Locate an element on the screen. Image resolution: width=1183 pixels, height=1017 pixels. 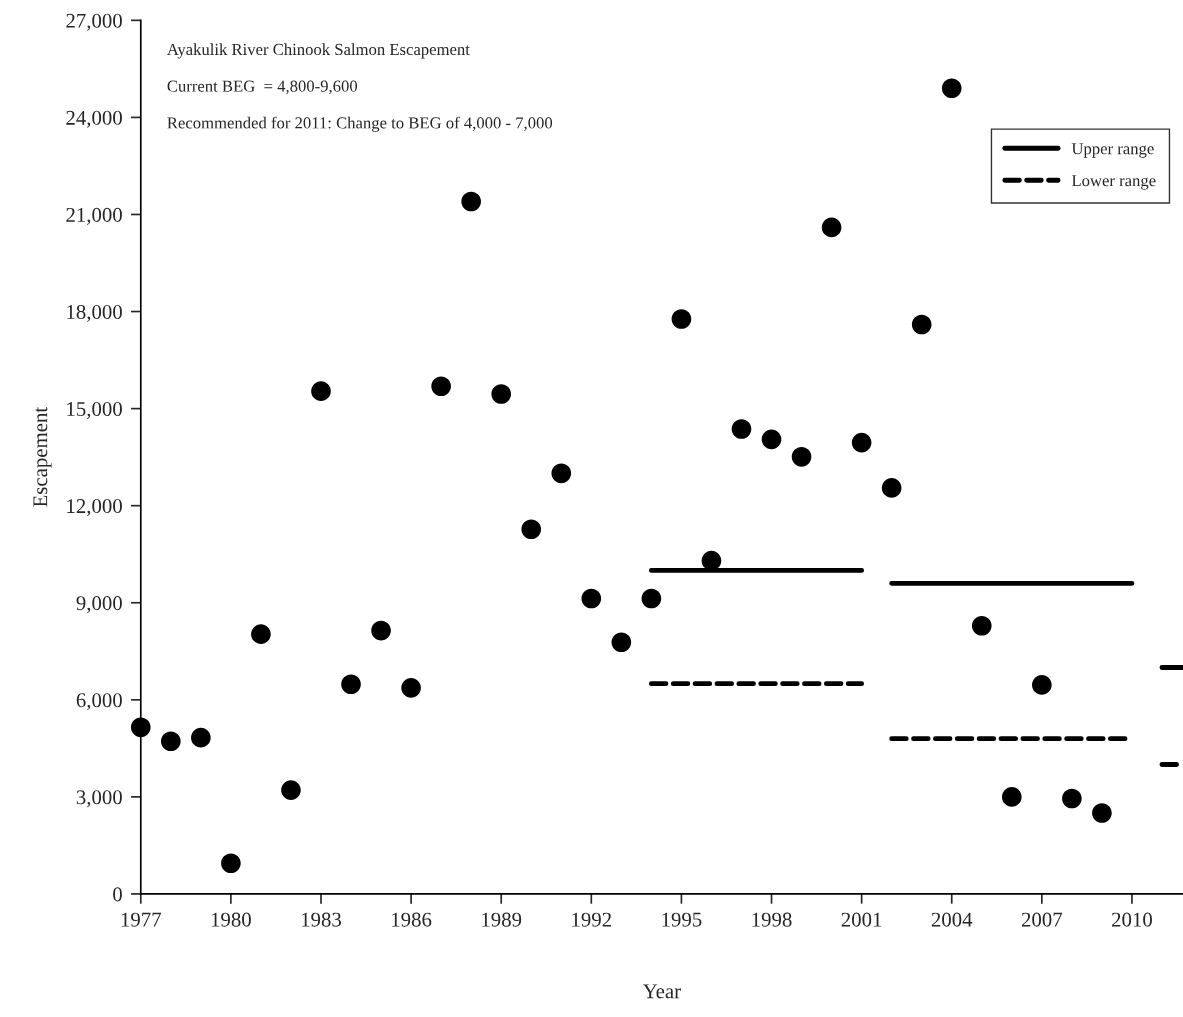
x-tick-label: 2004 is located at coordinates (952, 919).